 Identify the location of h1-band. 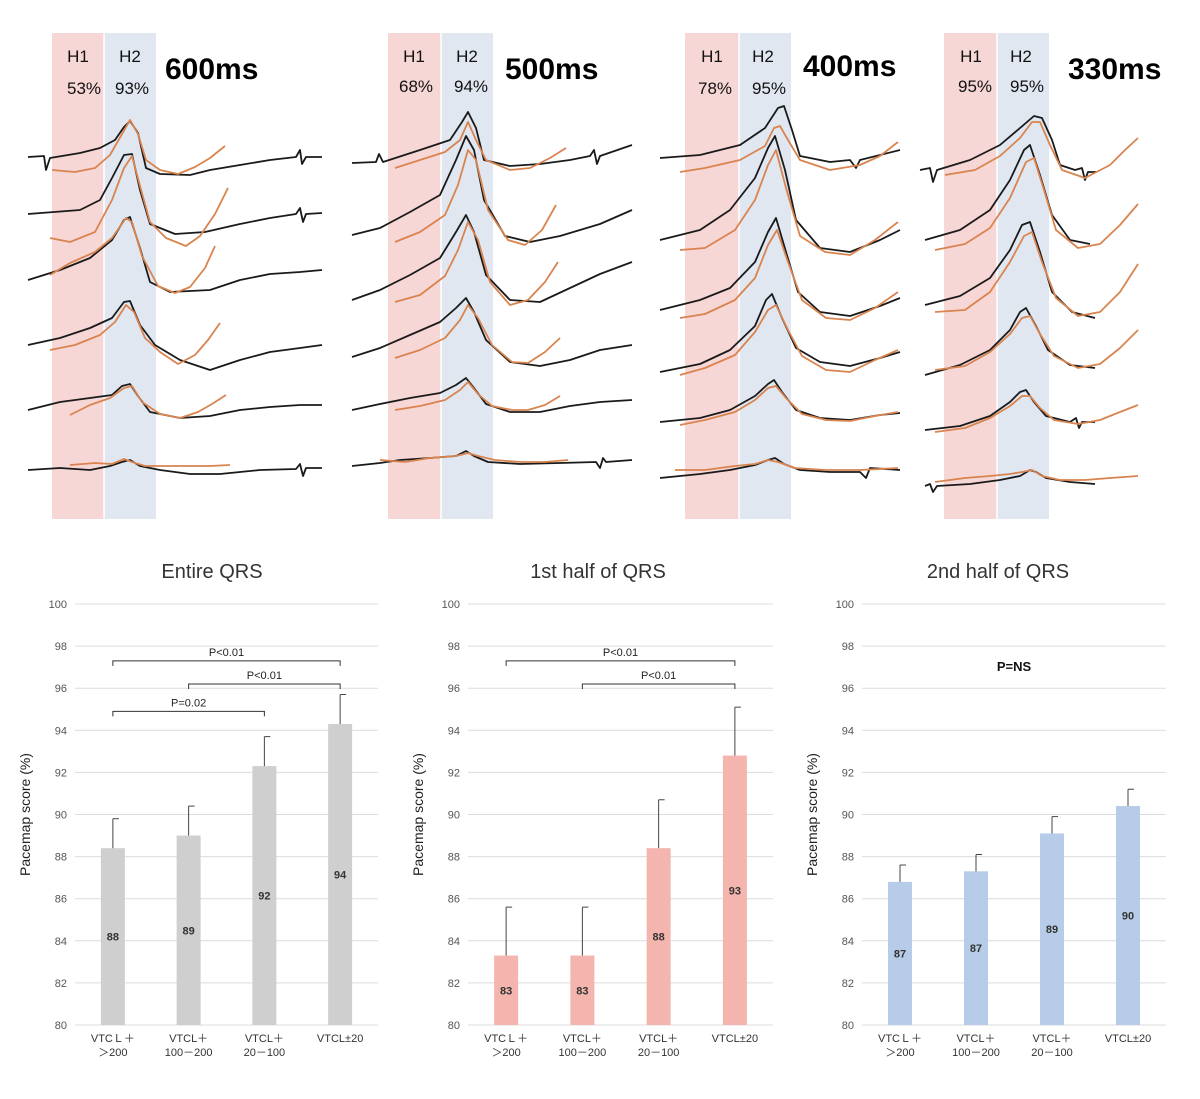
(970, 276).